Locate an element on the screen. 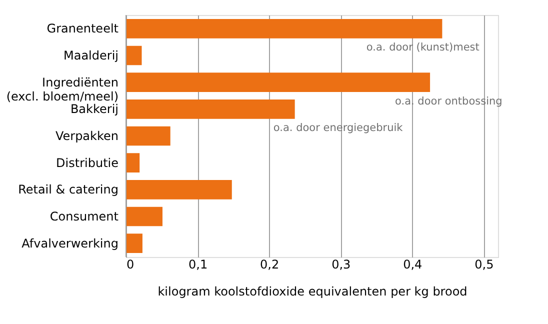 Image resolution: width=548 pixels, height=324 pixels. y-tick-label: Maalderij is located at coordinates (91, 55).